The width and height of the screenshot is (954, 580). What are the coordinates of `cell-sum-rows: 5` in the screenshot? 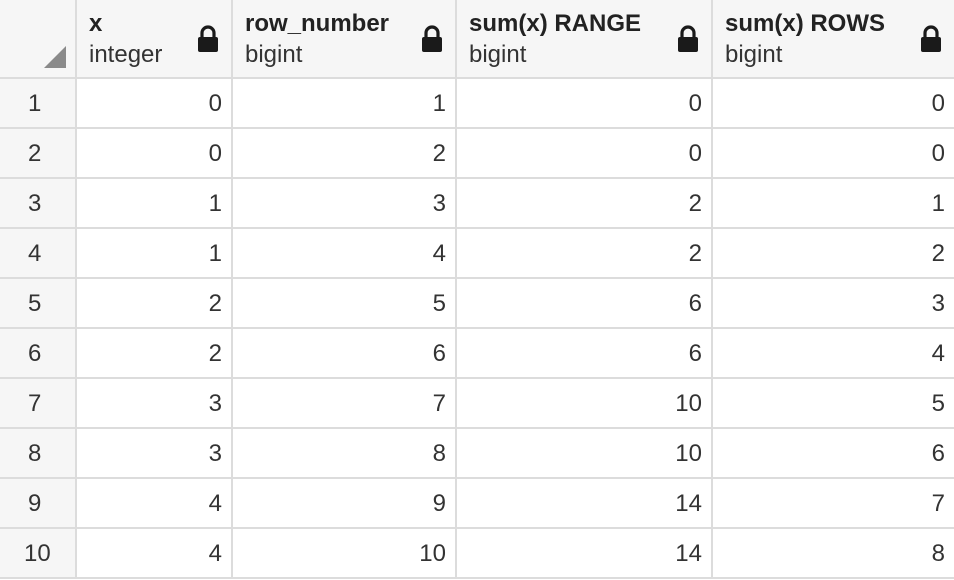 It's located at (833, 404).